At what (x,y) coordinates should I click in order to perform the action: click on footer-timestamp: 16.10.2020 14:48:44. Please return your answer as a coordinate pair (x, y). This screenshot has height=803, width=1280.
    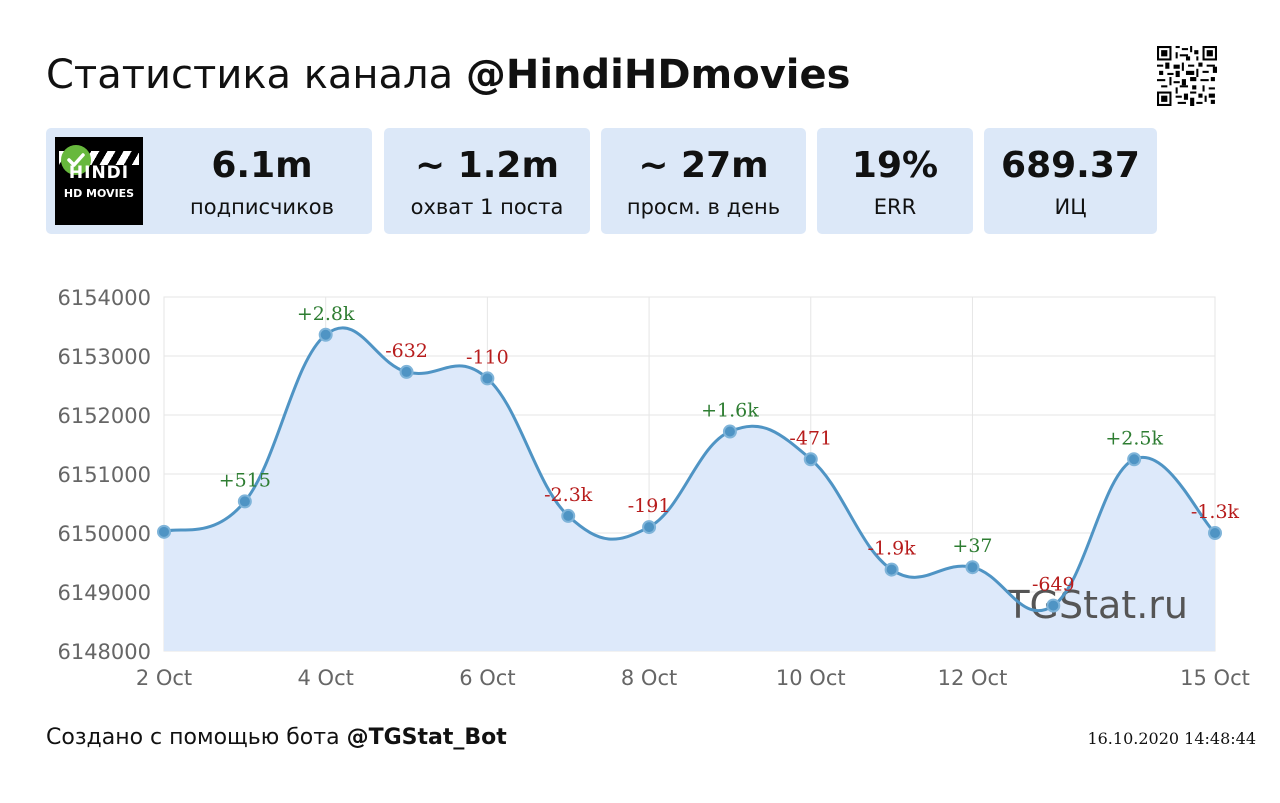
    Looking at the image, I should click on (1171, 738).